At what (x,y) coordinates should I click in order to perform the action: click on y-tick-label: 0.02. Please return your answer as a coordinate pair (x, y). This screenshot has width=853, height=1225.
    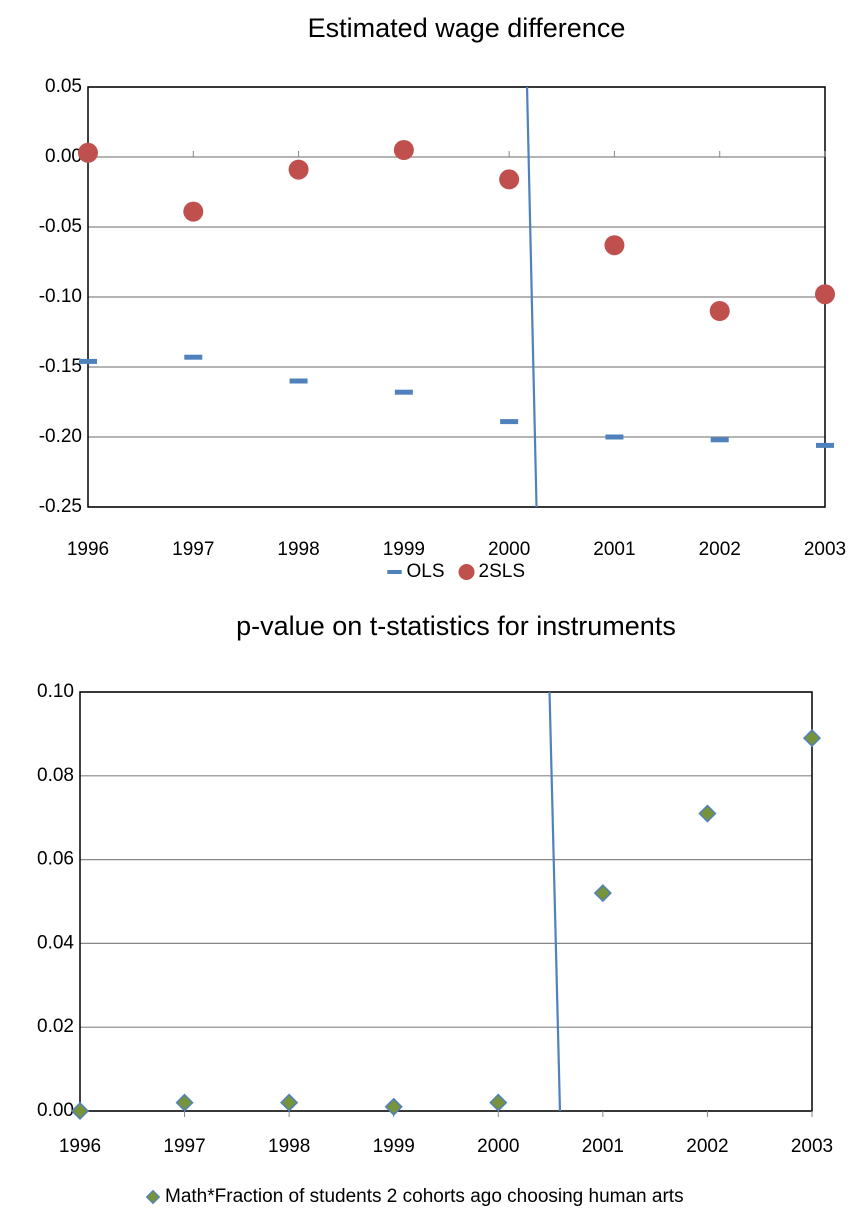
    Looking at the image, I should click on (55, 1026).